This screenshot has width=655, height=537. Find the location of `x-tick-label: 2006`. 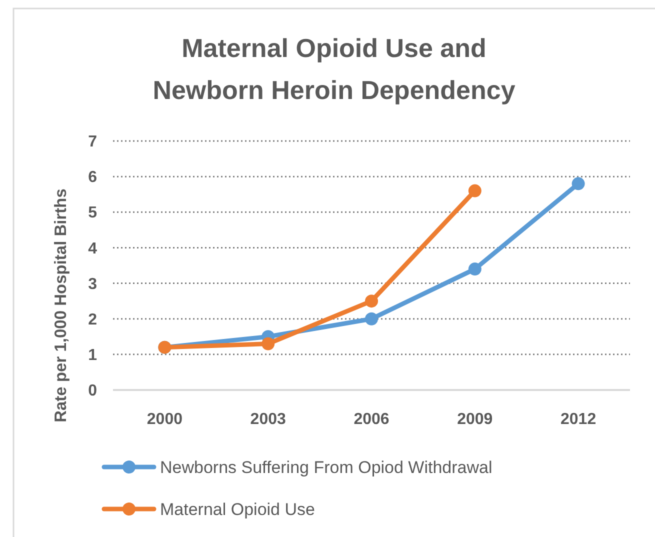

x-tick-label: 2006 is located at coordinates (372, 419).